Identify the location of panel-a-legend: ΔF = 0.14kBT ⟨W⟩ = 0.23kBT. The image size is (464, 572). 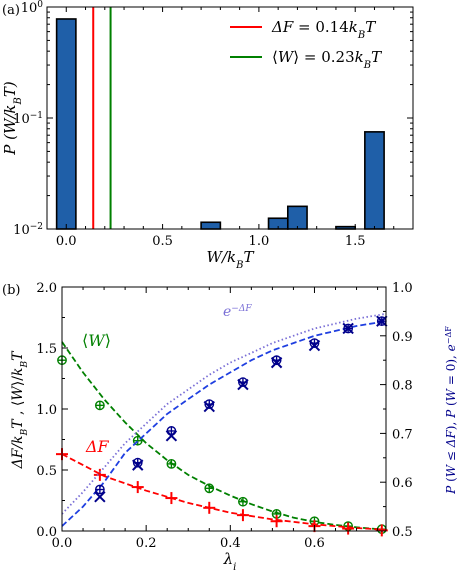
(306, 44).